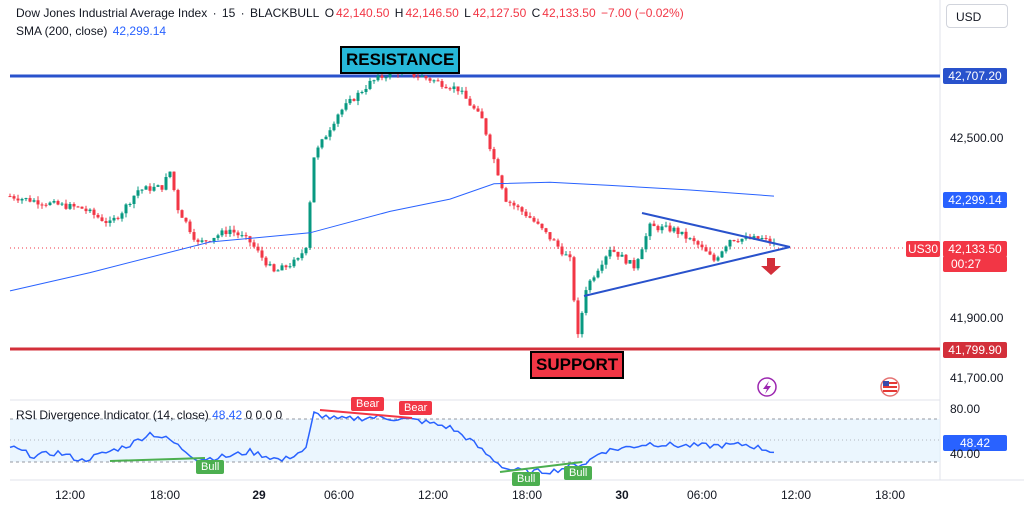 This screenshot has height=519, width=1024. I want to click on triangle-lower-line, so click(687, 271).